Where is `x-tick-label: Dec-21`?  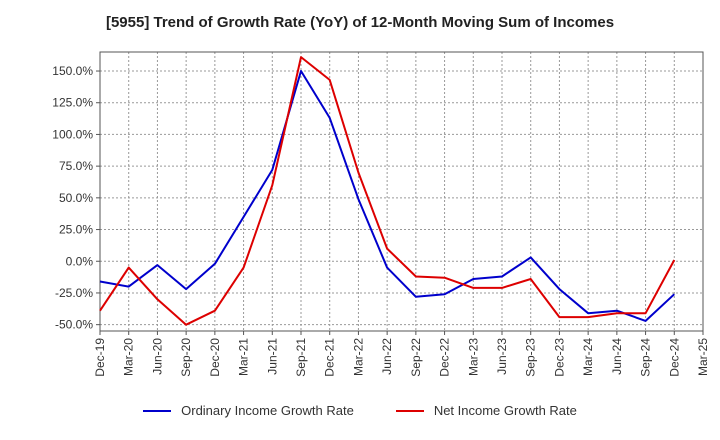
x-tick-label: Dec-21 is located at coordinates (330, 357).